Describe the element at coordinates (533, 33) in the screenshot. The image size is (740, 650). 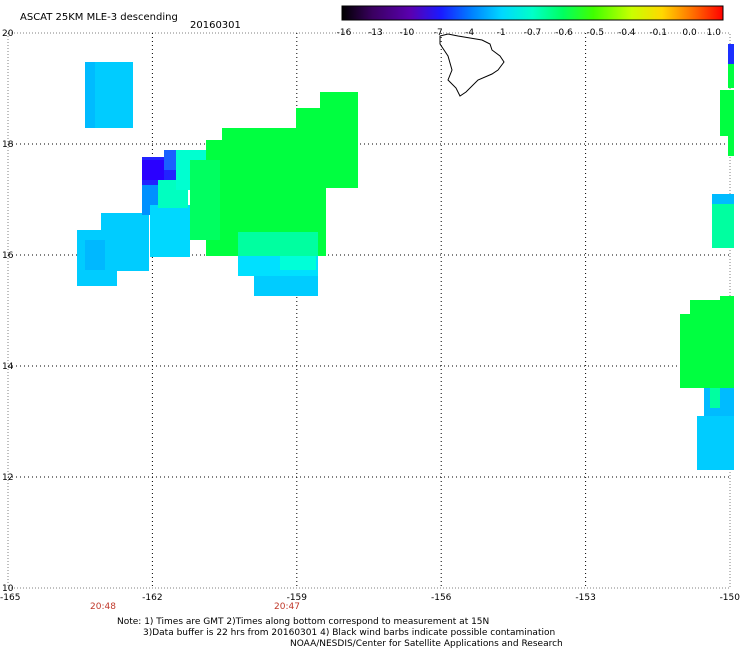
I see `colorbar-tick-label: -0.7` at that location.